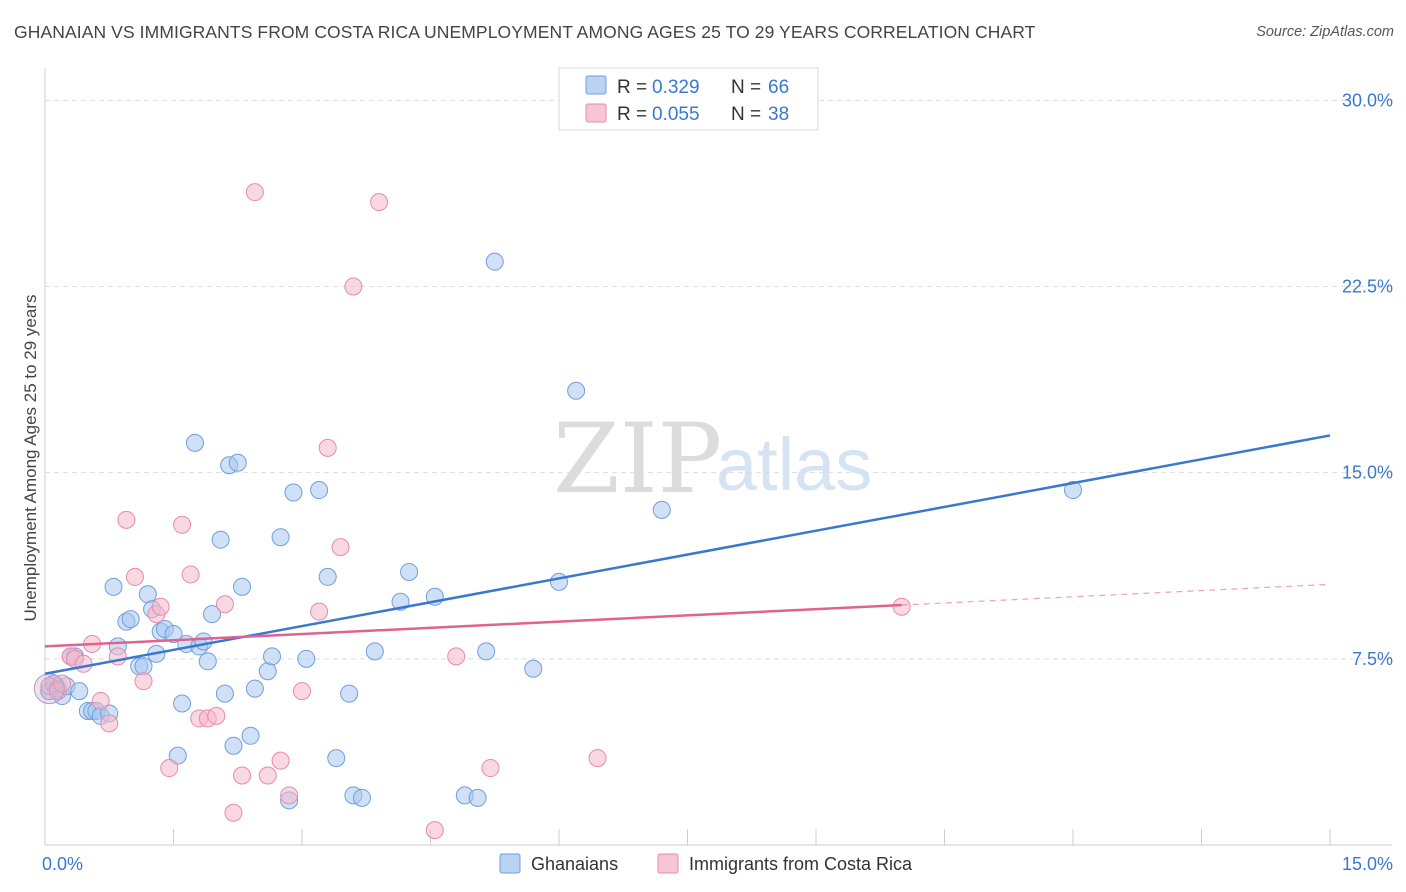  What do you see at coordinates (1372, 659) in the screenshot?
I see `y-tick-label-0: 7.5%` at bounding box center [1372, 659].